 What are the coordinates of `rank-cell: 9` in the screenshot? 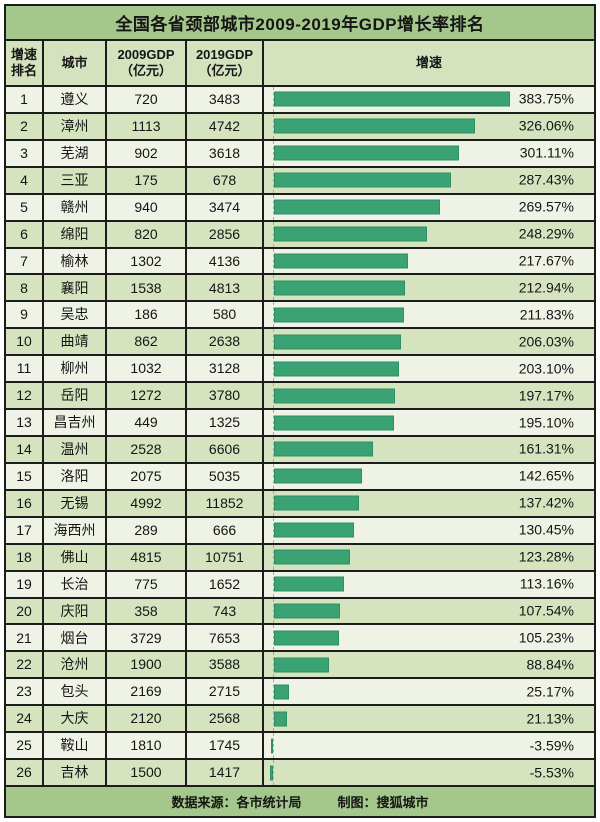 It's located at (25, 315).